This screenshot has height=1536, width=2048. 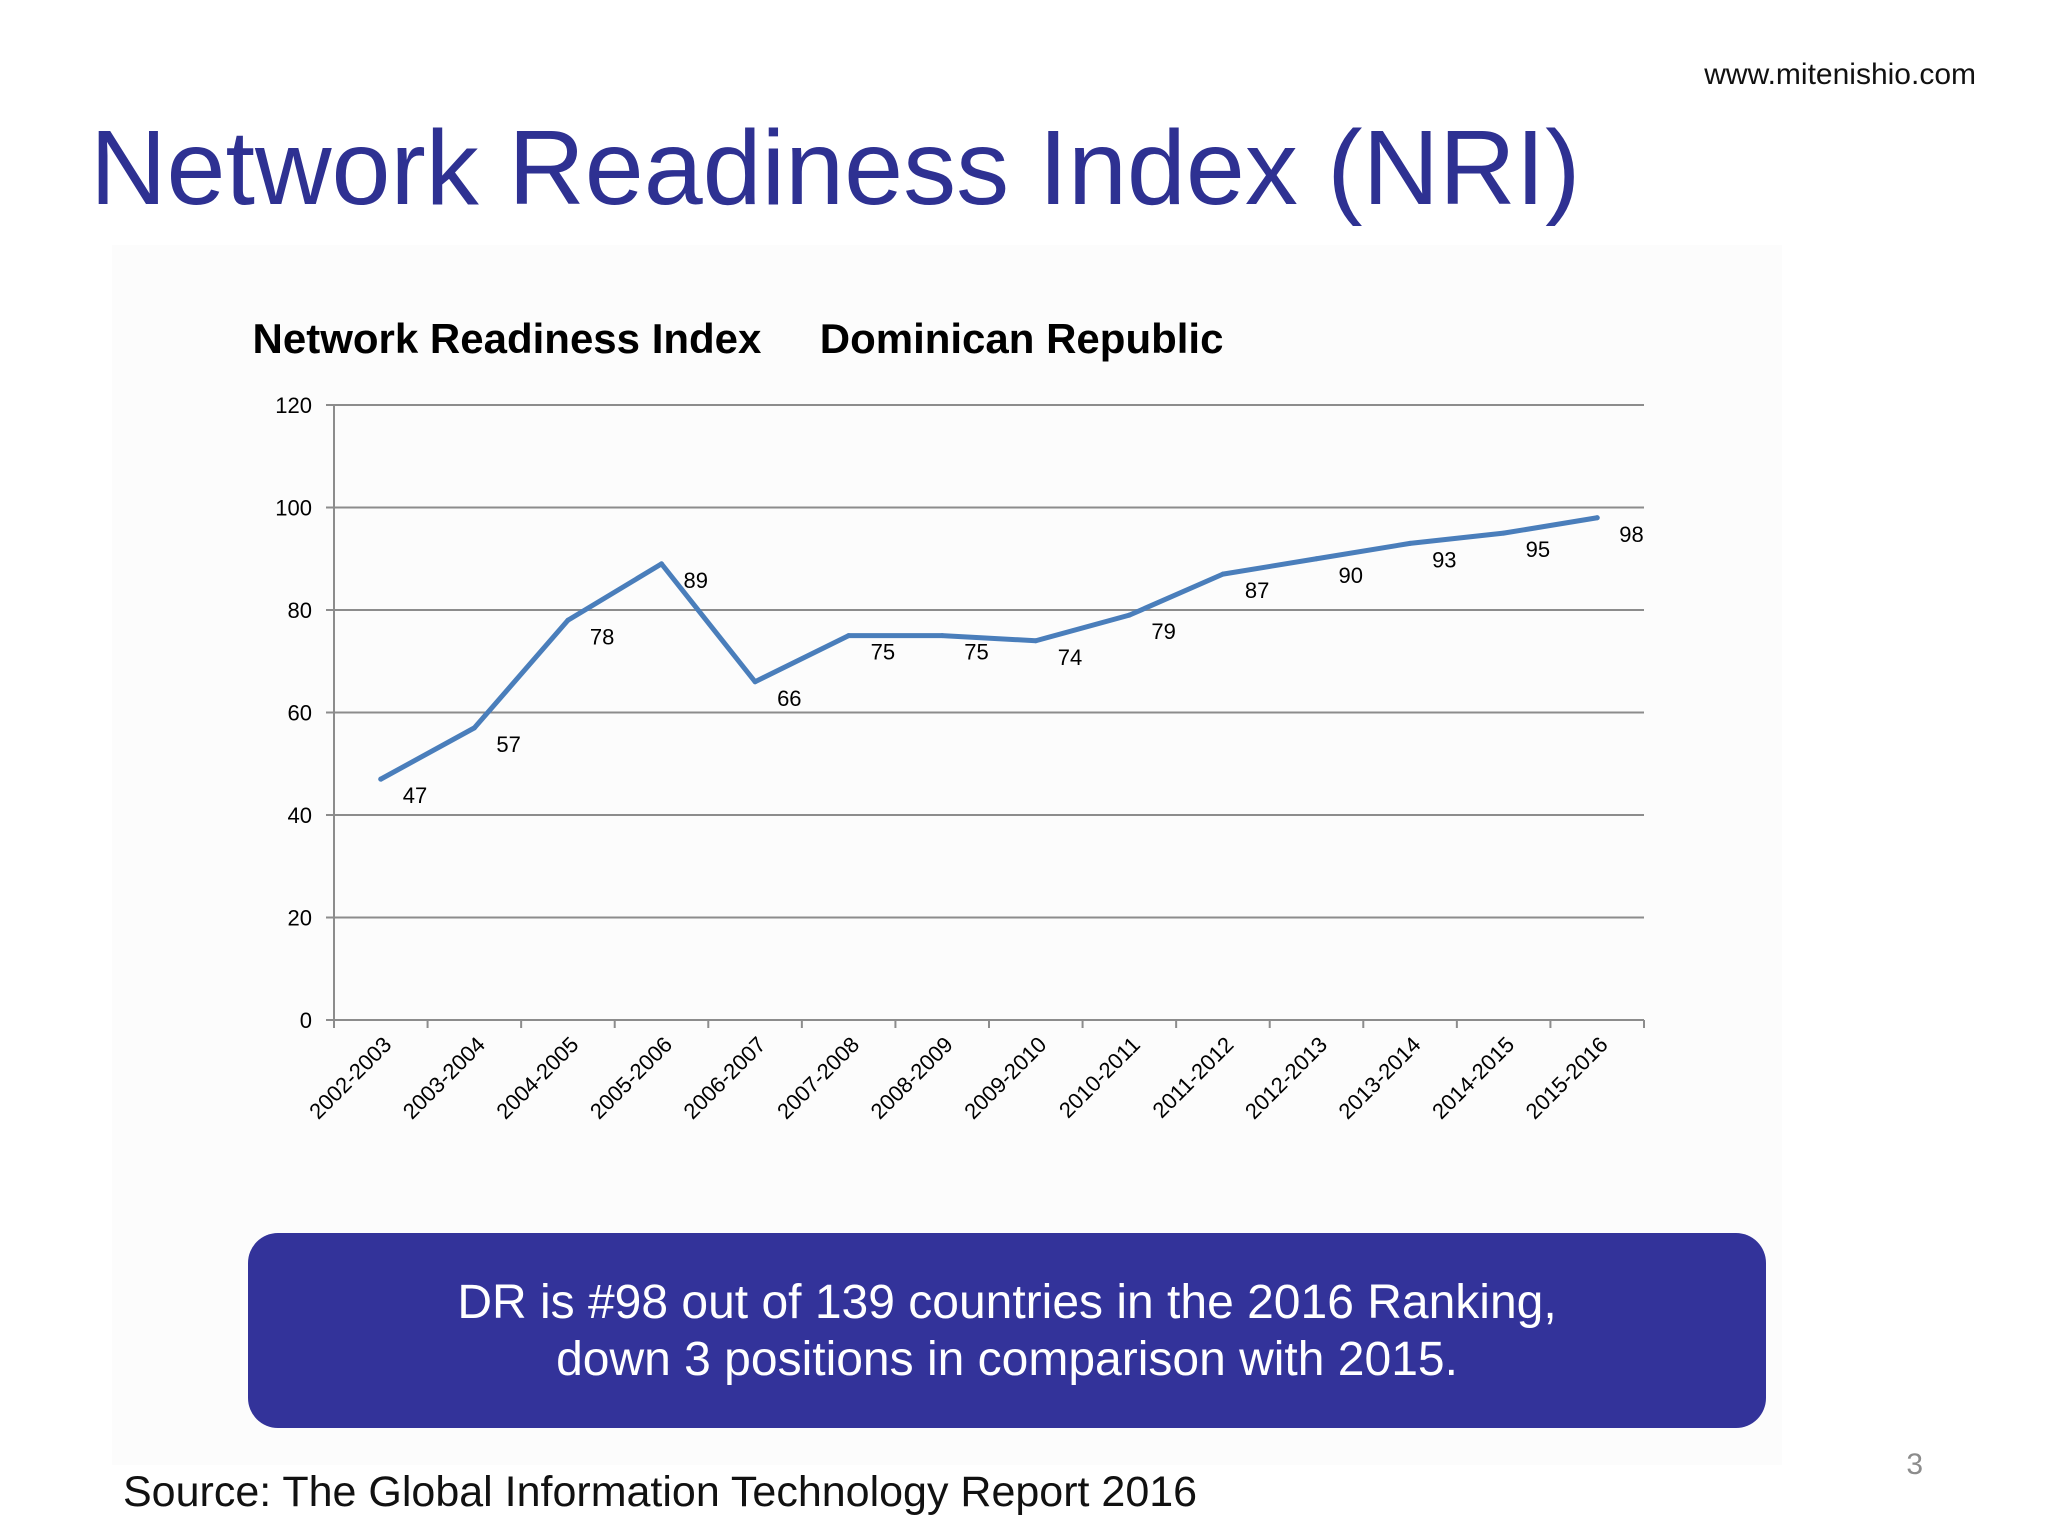 What do you see at coordinates (1631, 534) in the screenshot?
I see `data-label: 98` at bounding box center [1631, 534].